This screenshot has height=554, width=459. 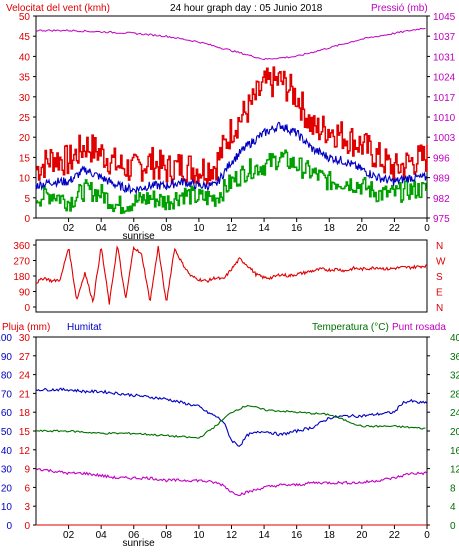 What do you see at coordinates (25, 37) in the screenshot?
I see `wind-y-tick-label: 45` at bounding box center [25, 37].